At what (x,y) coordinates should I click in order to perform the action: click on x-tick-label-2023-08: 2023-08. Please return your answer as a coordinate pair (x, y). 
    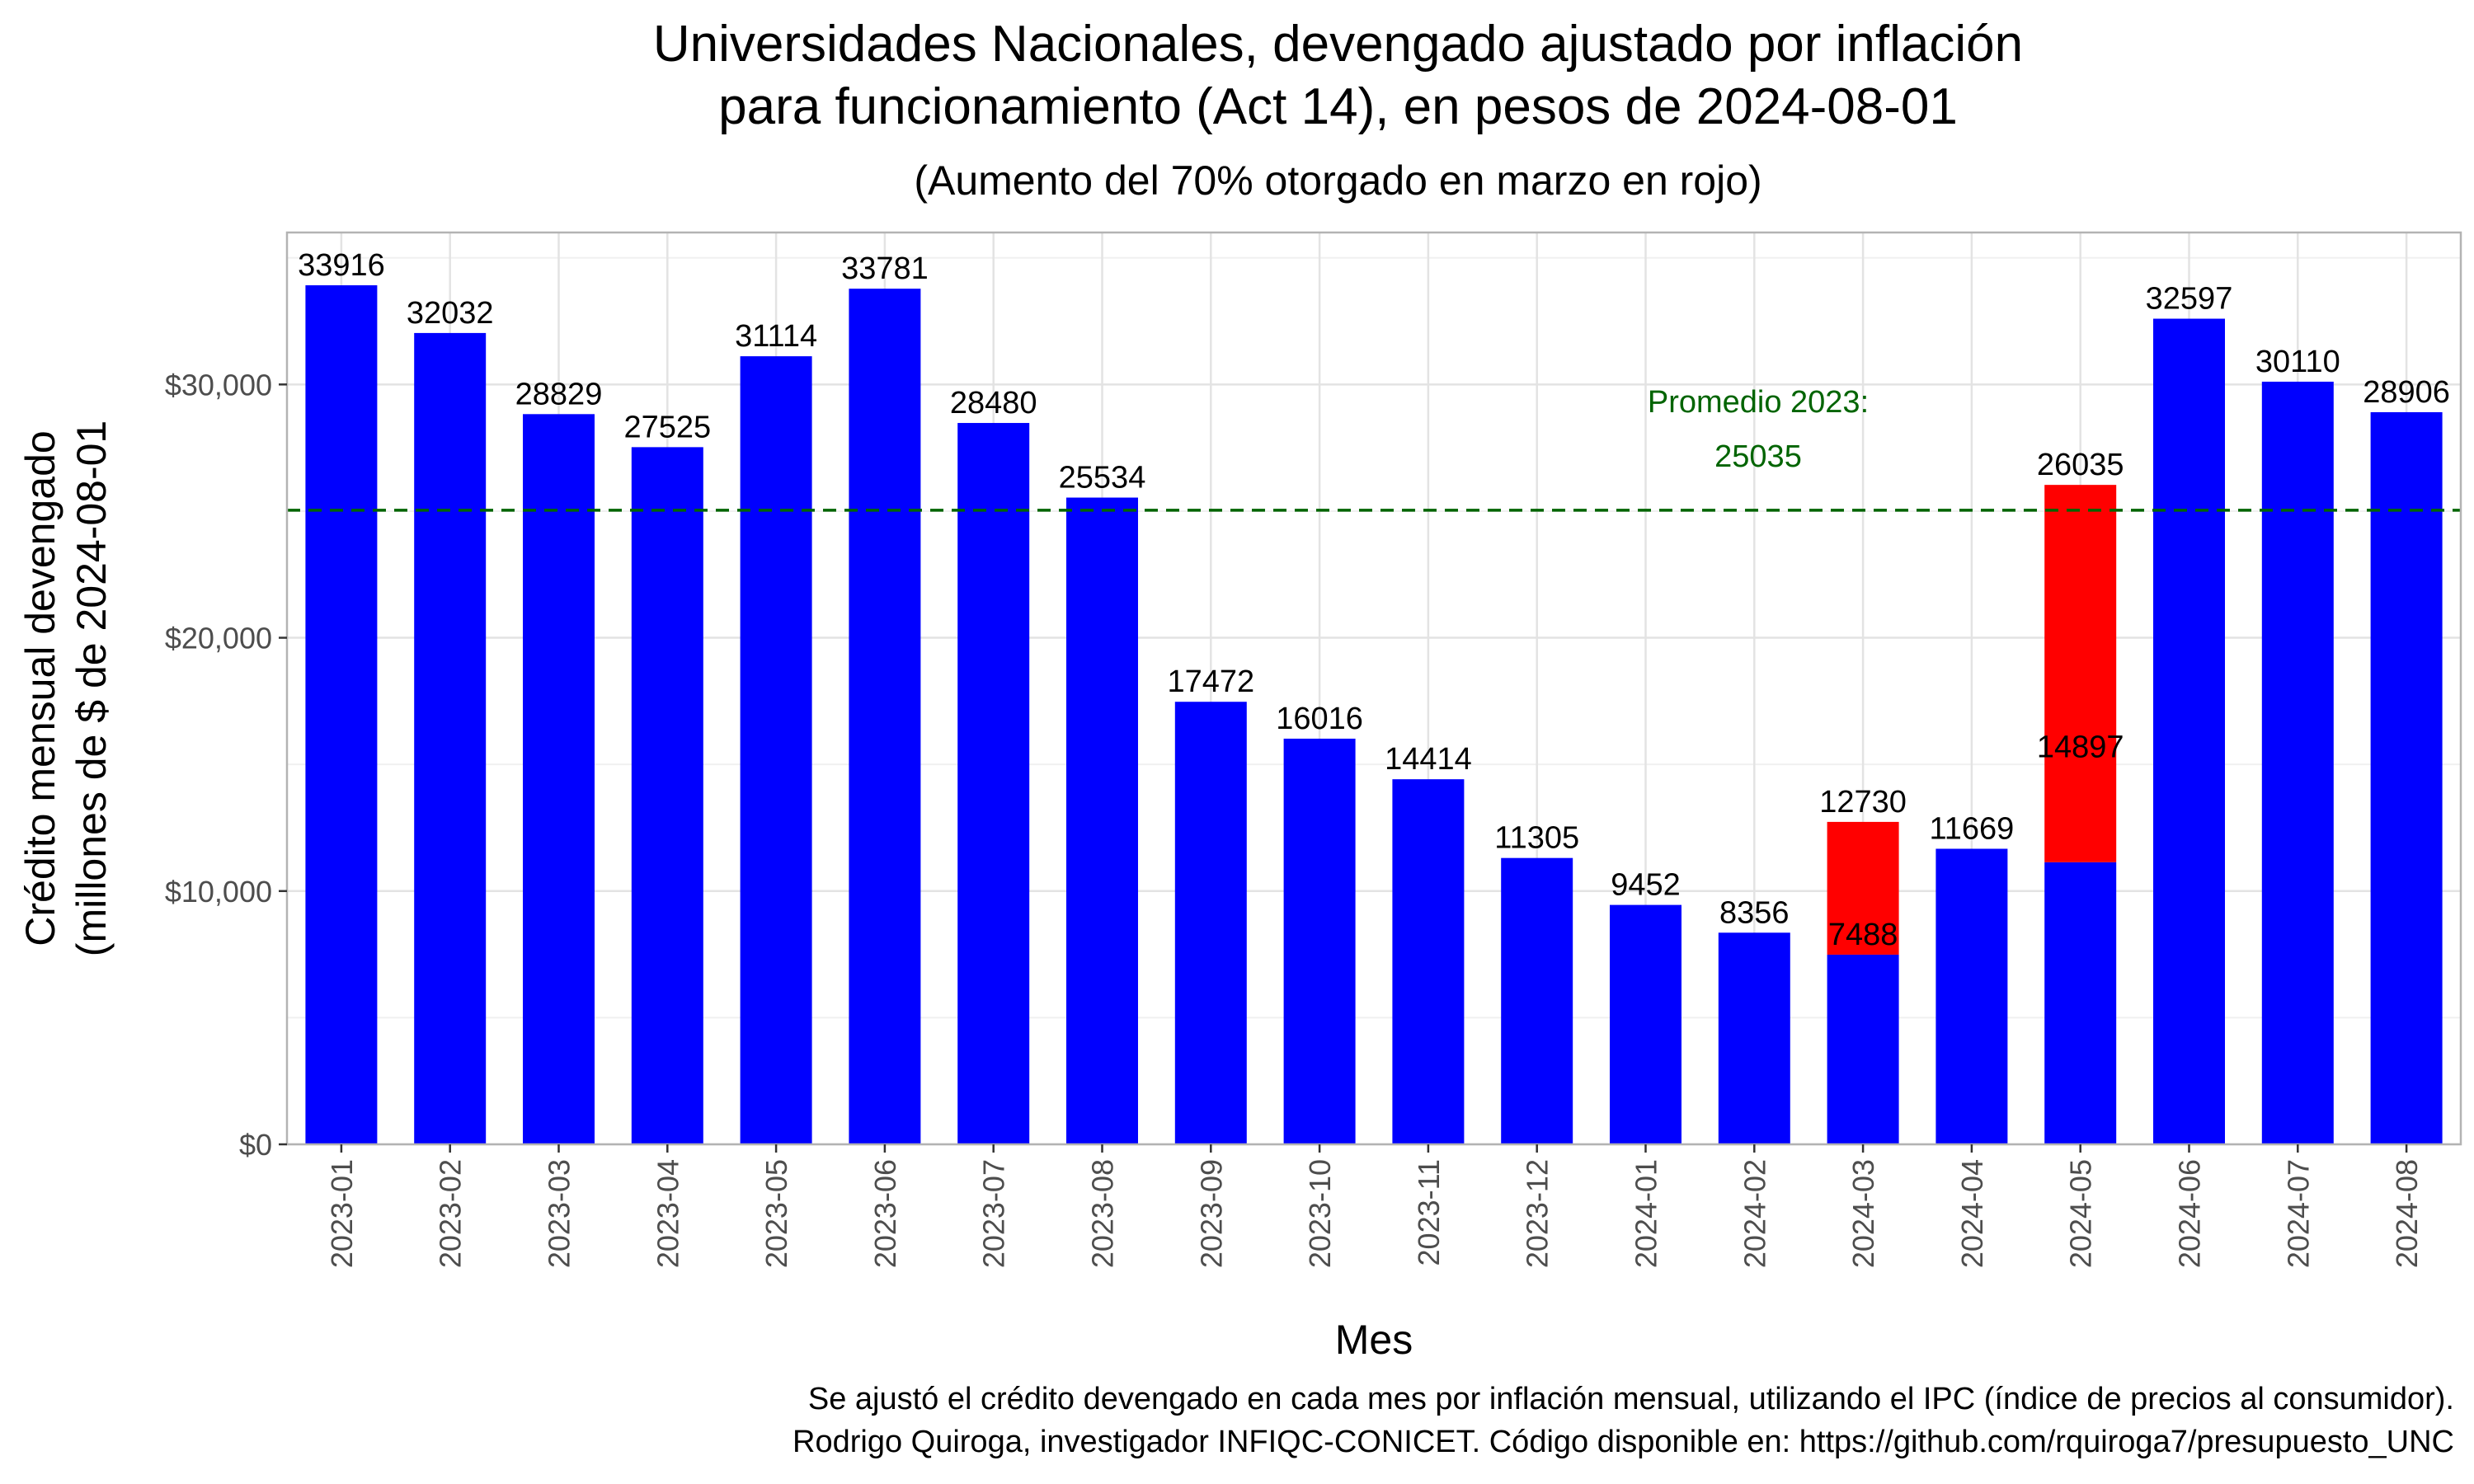
    Looking at the image, I should click on (1103, 1213).